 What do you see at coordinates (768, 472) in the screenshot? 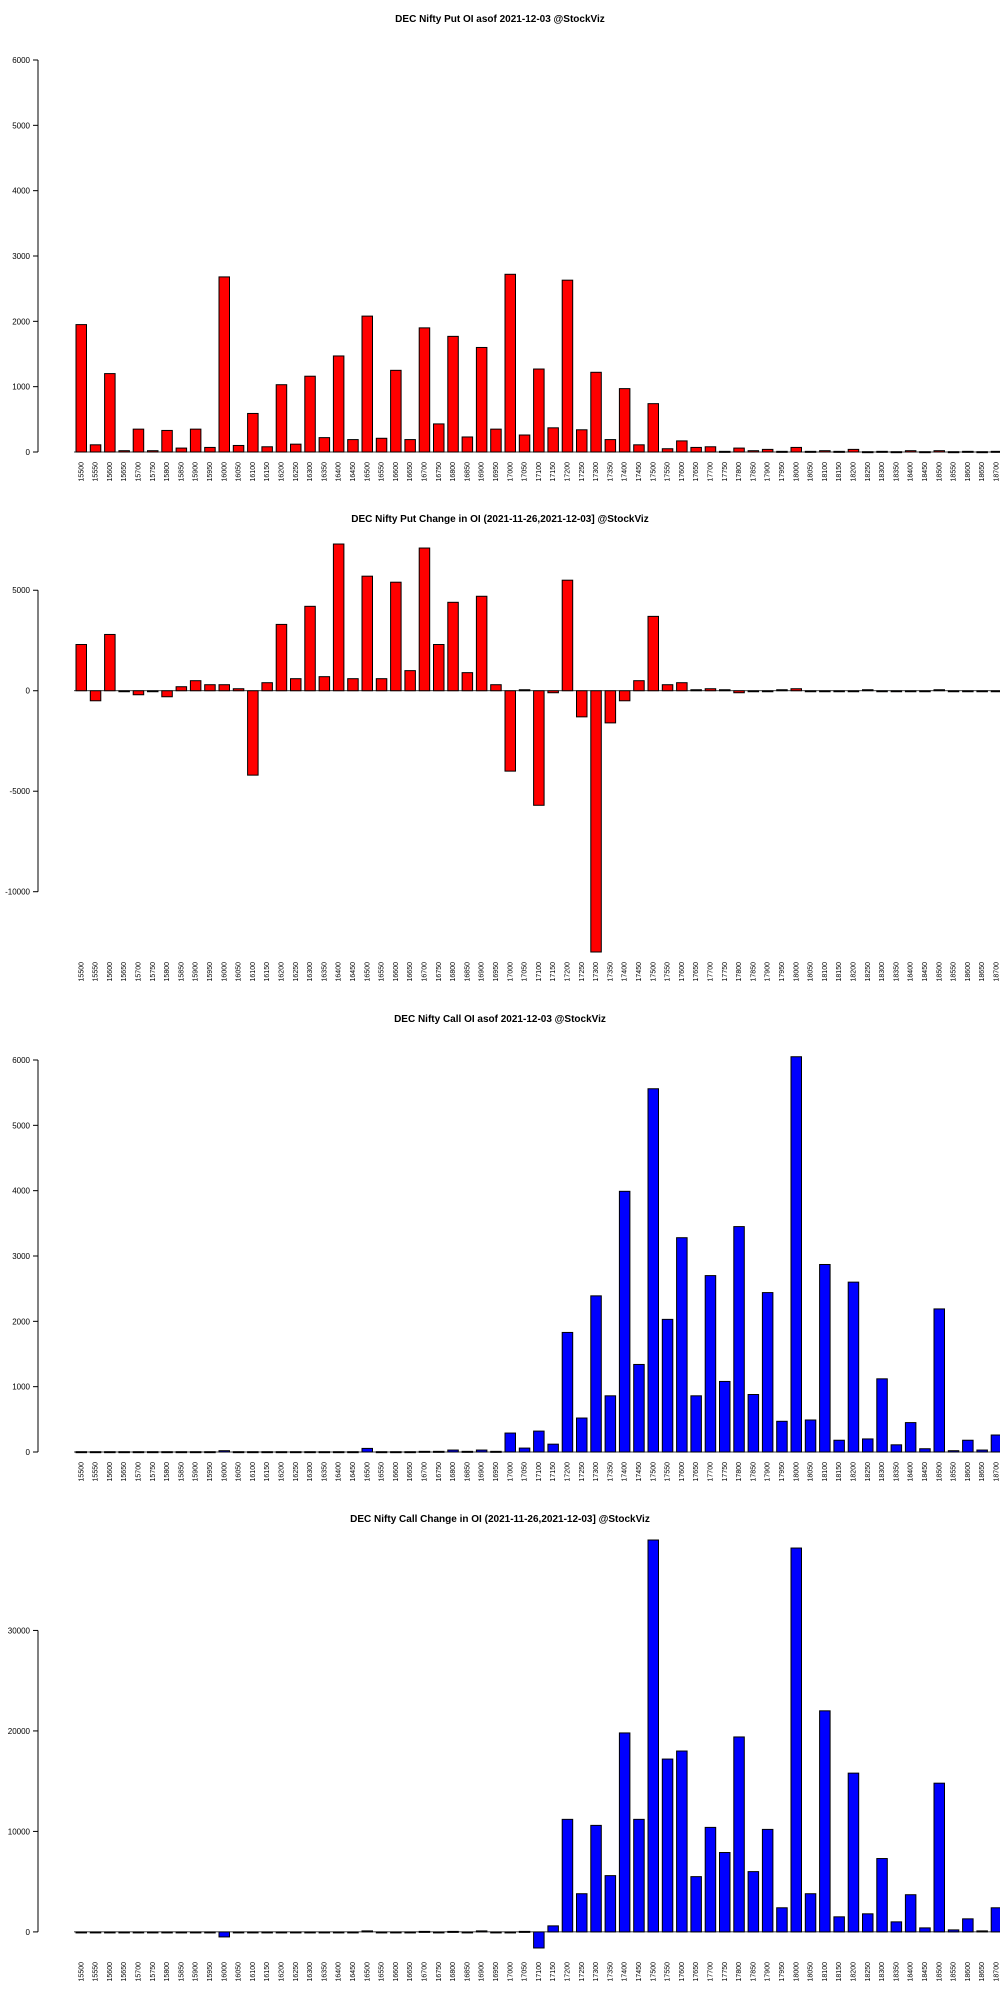
I see `x-tick-label: 17900` at bounding box center [768, 472].